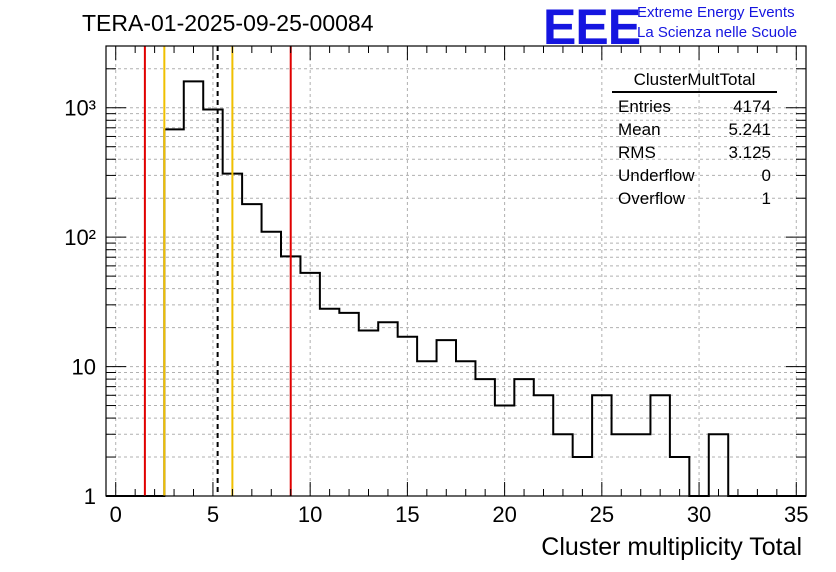 This screenshot has height=572, width=836. I want to click on marker-lines, so click(217, 271).